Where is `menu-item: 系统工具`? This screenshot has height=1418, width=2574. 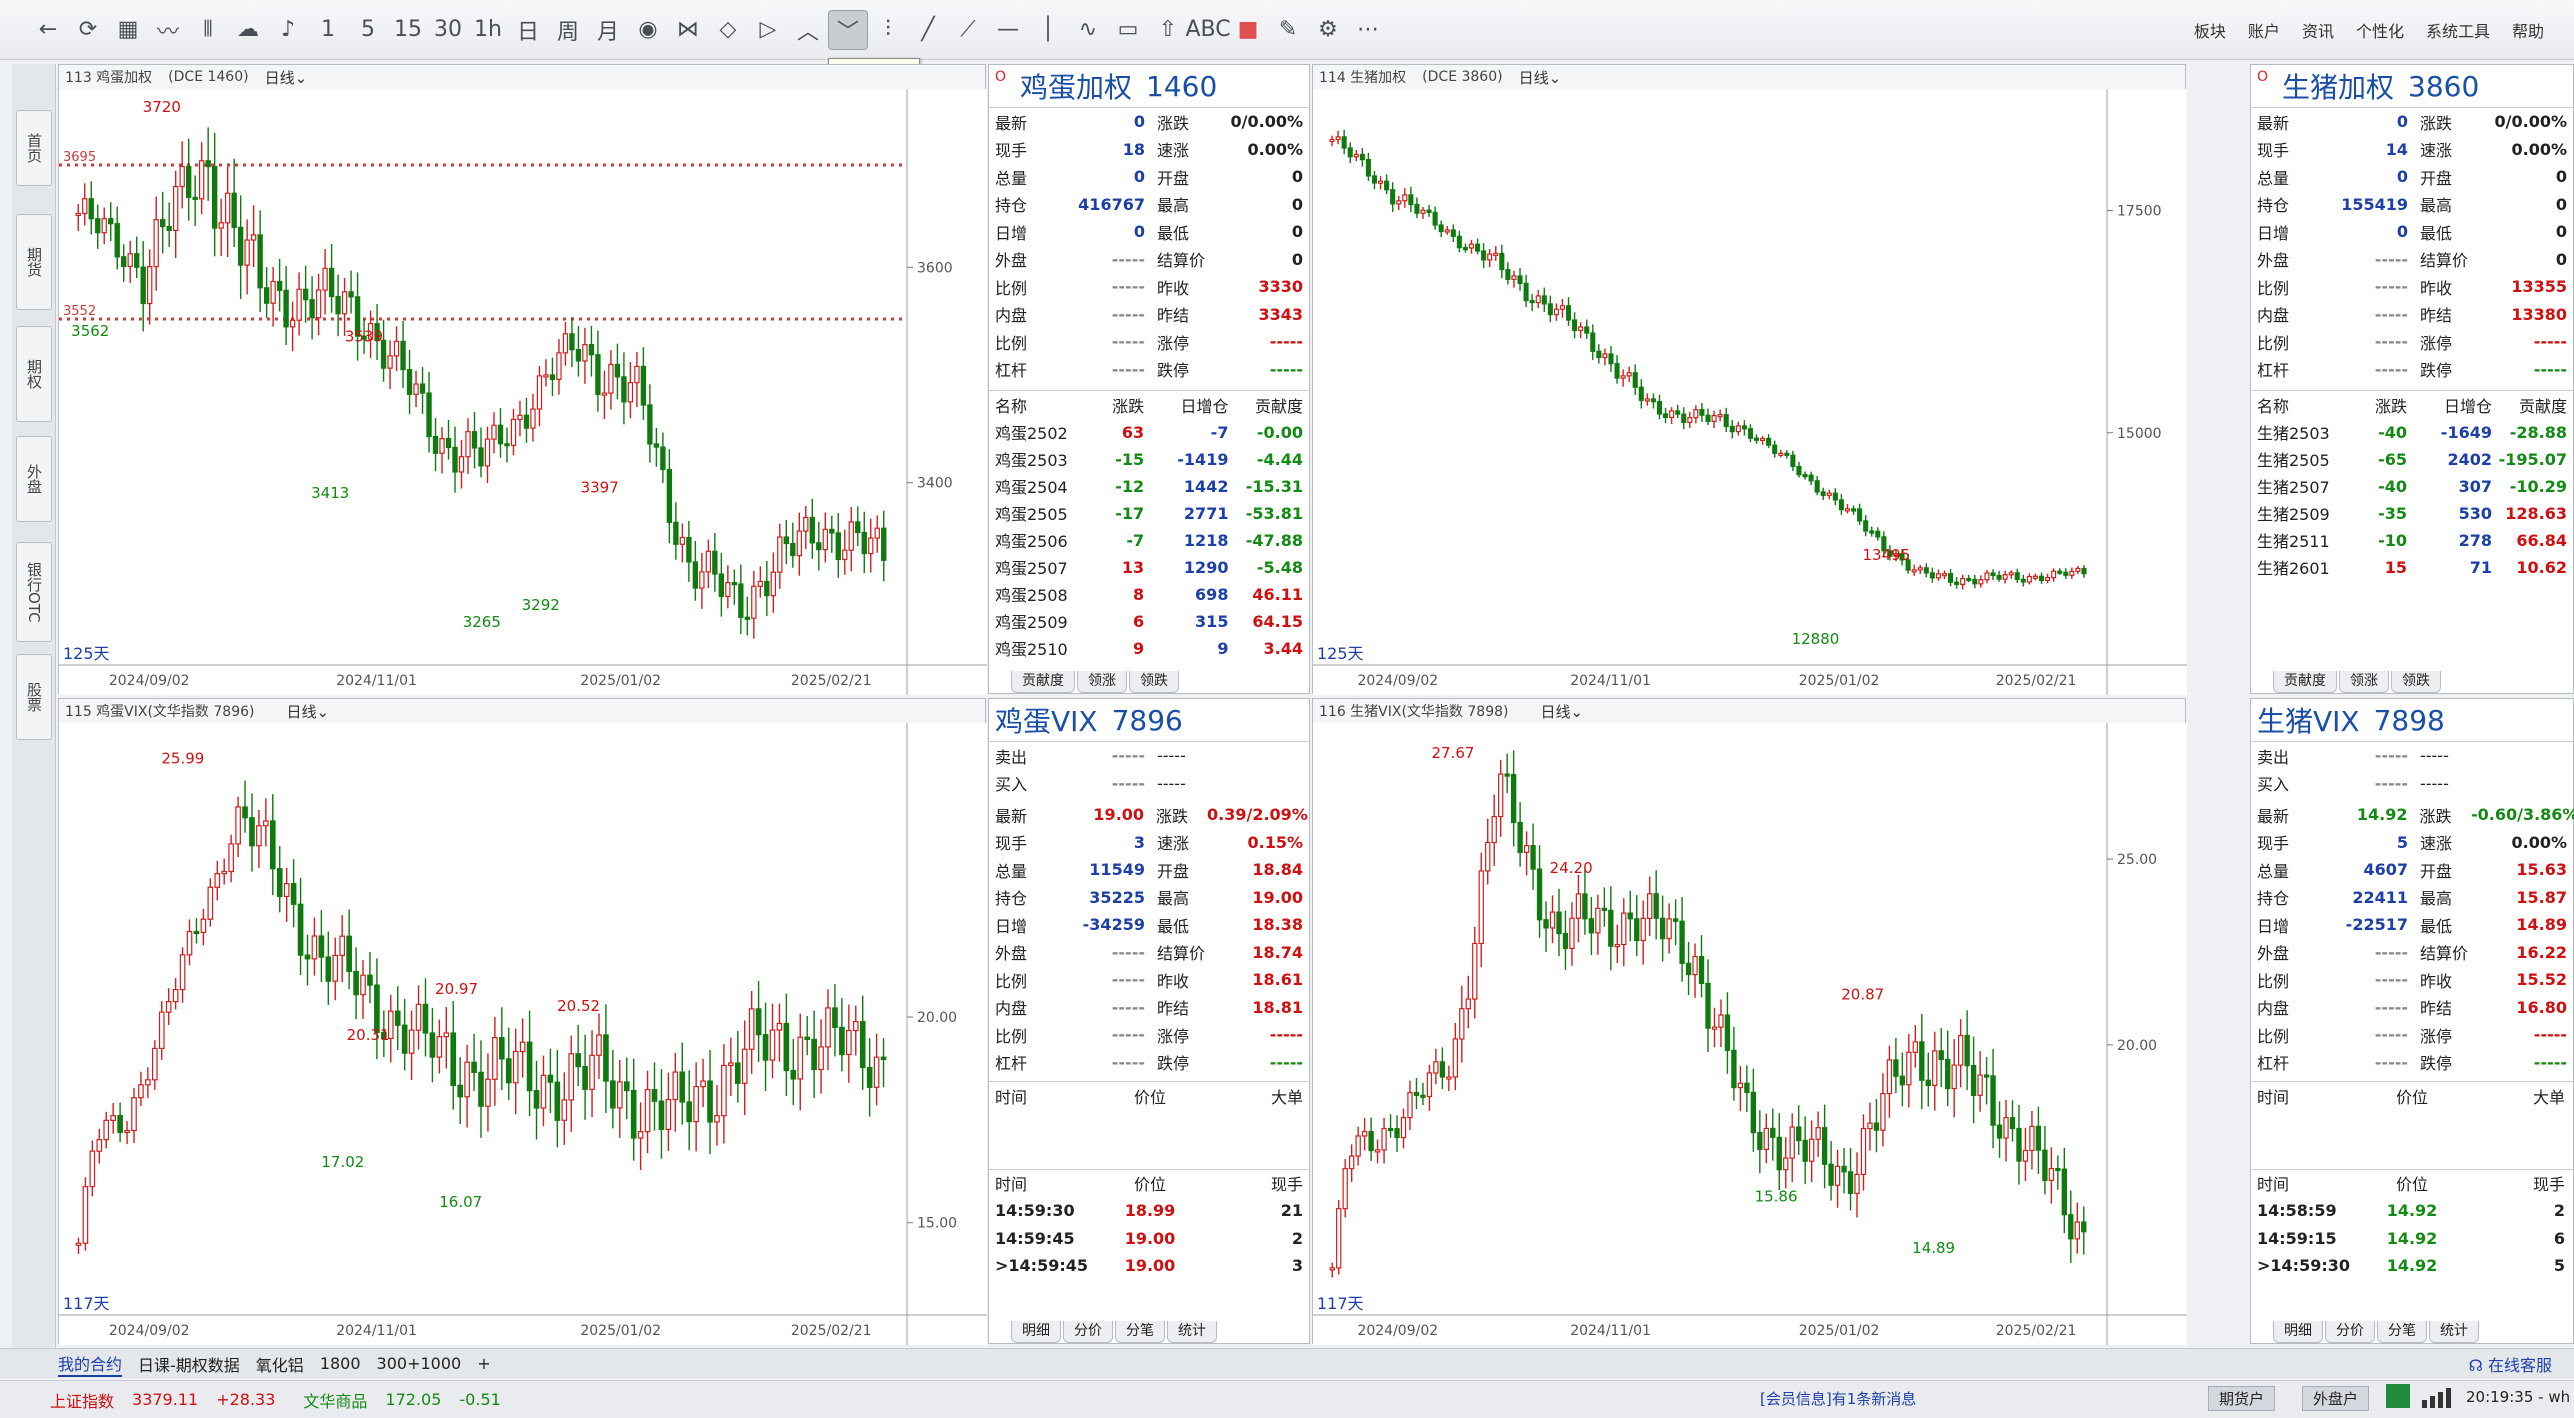 menu-item: 系统工具 is located at coordinates (2457, 31).